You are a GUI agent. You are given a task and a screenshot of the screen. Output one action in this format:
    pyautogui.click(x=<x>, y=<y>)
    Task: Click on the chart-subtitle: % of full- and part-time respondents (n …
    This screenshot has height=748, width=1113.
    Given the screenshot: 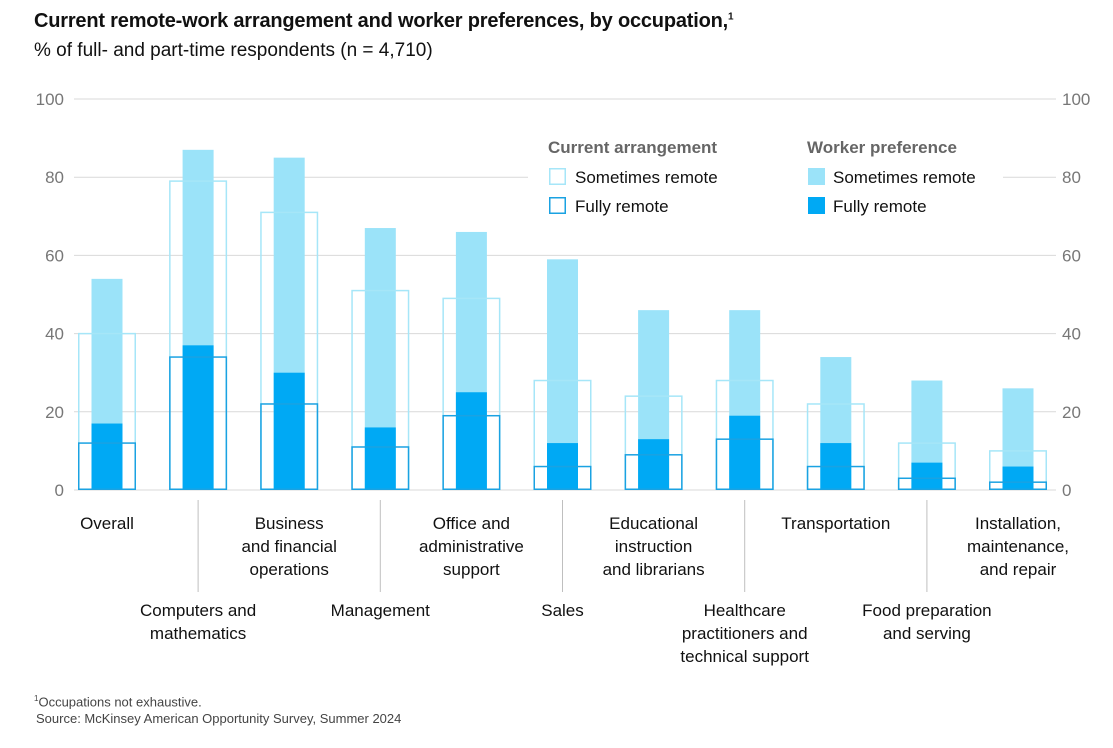 What is the action you would take?
    pyautogui.click(x=233, y=50)
    